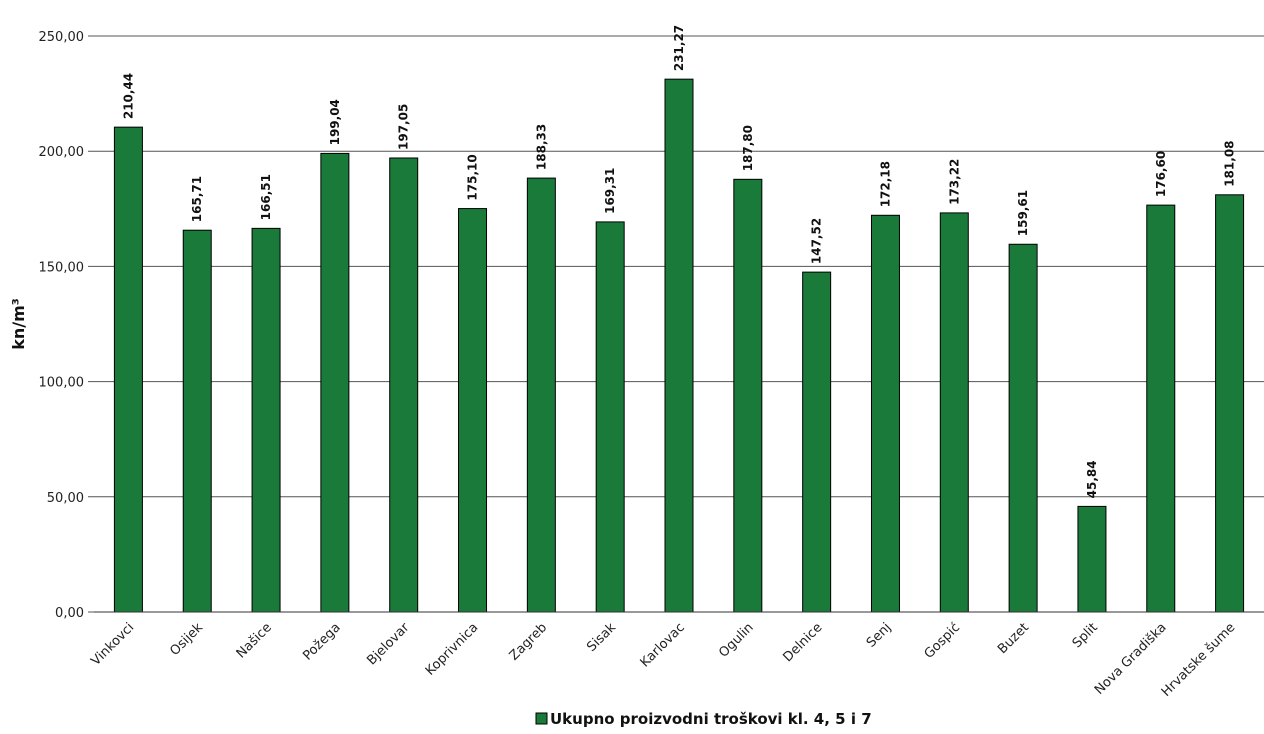 The height and width of the screenshot is (734, 1264). What do you see at coordinates (601, 637) in the screenshot?
I see `category-label: Sisak` at bounding box center [601, 637].